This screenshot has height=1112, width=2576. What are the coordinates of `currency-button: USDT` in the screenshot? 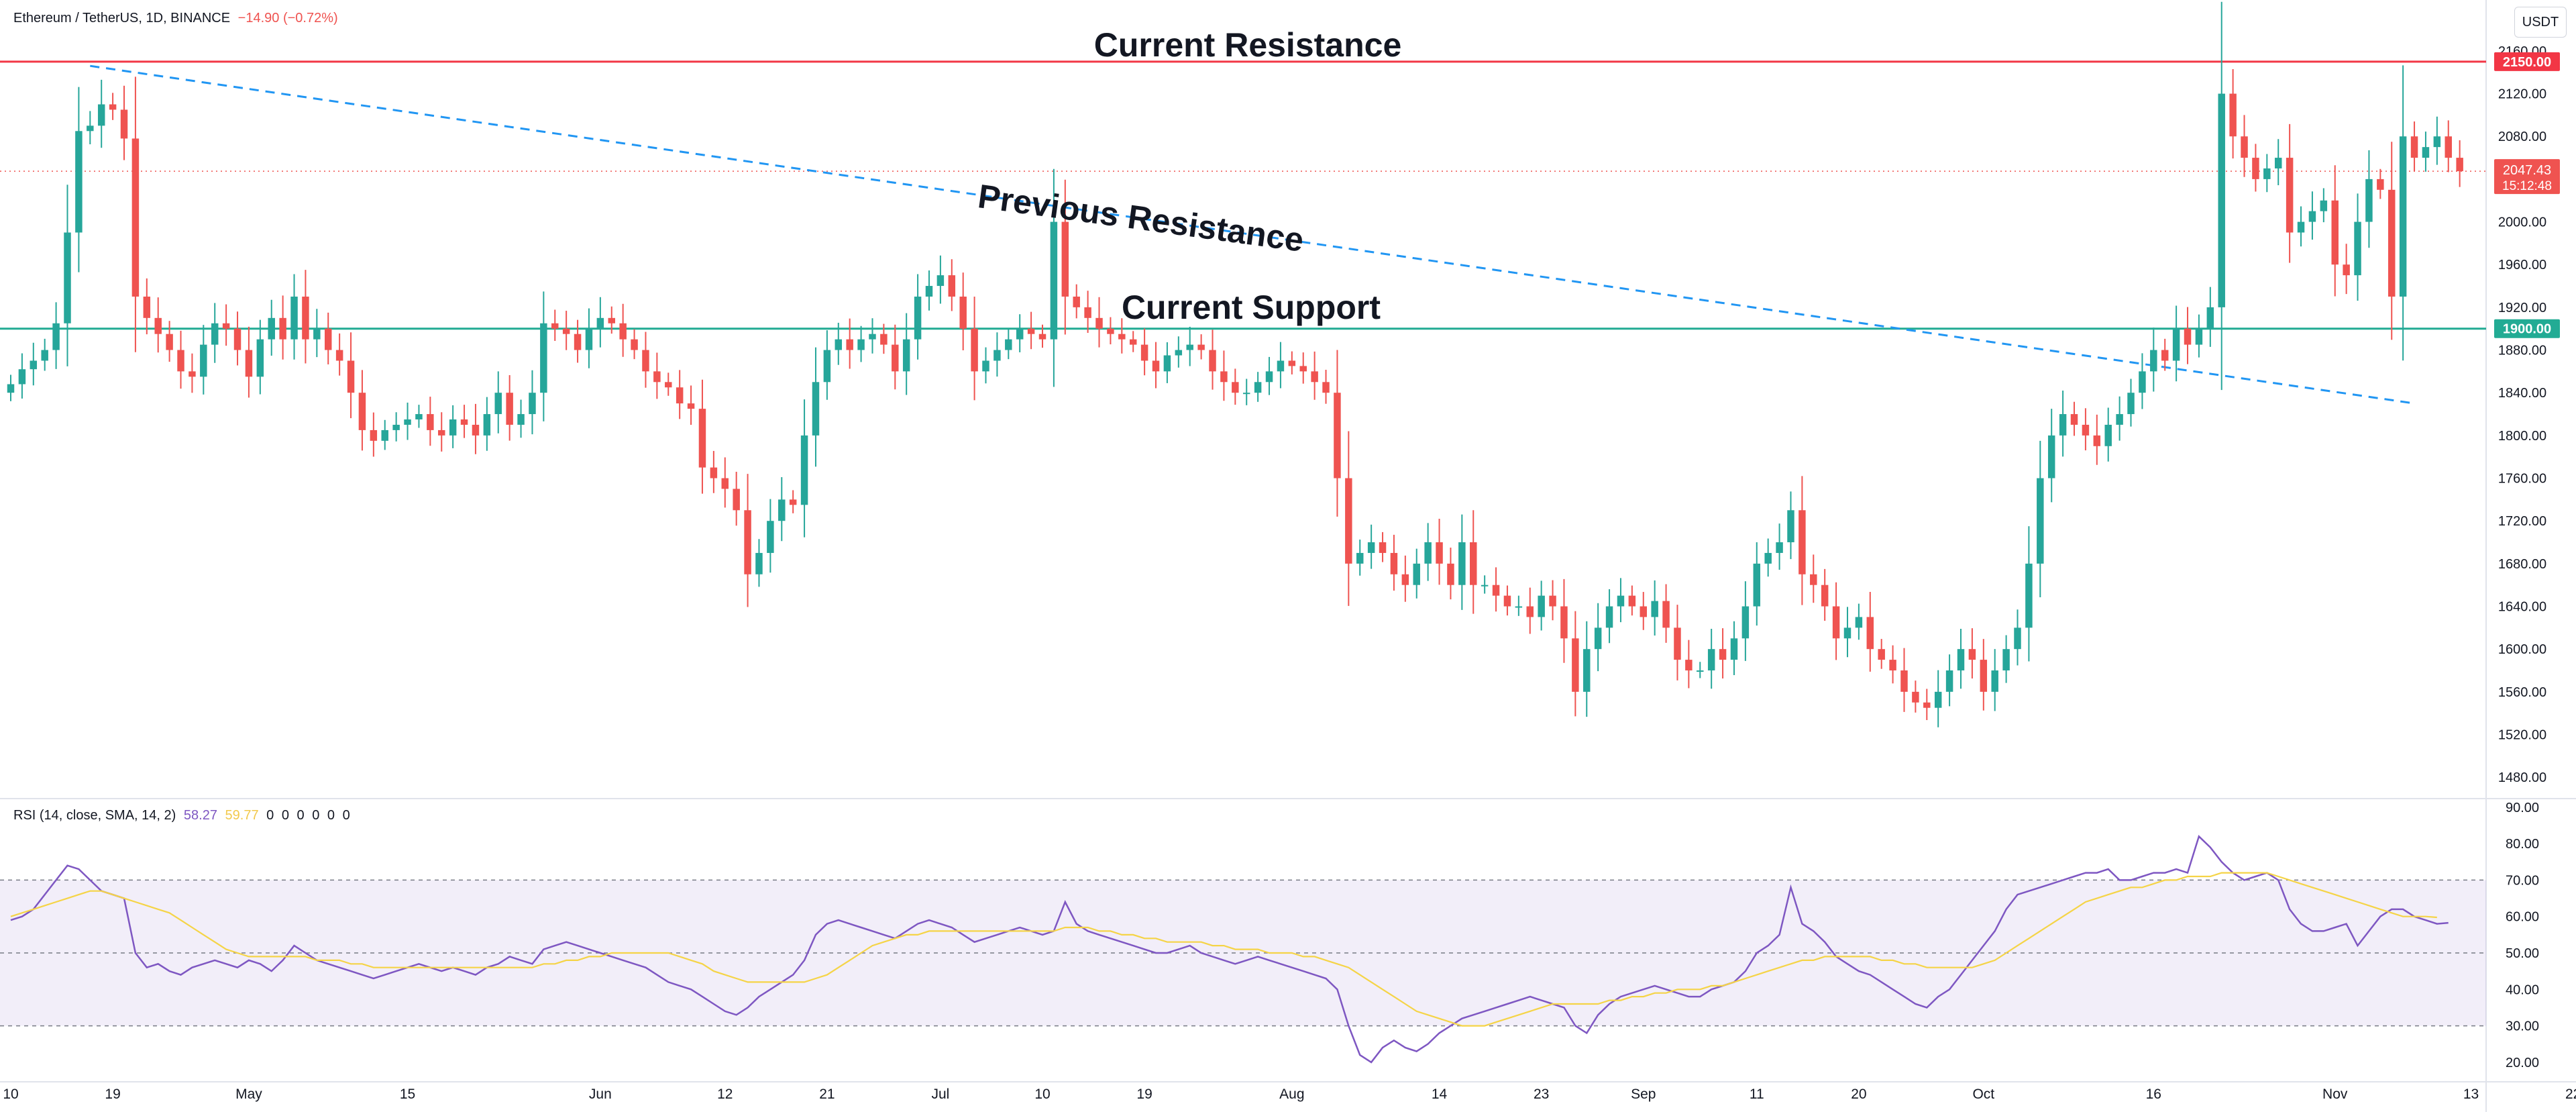 It's located at (2540, 22).